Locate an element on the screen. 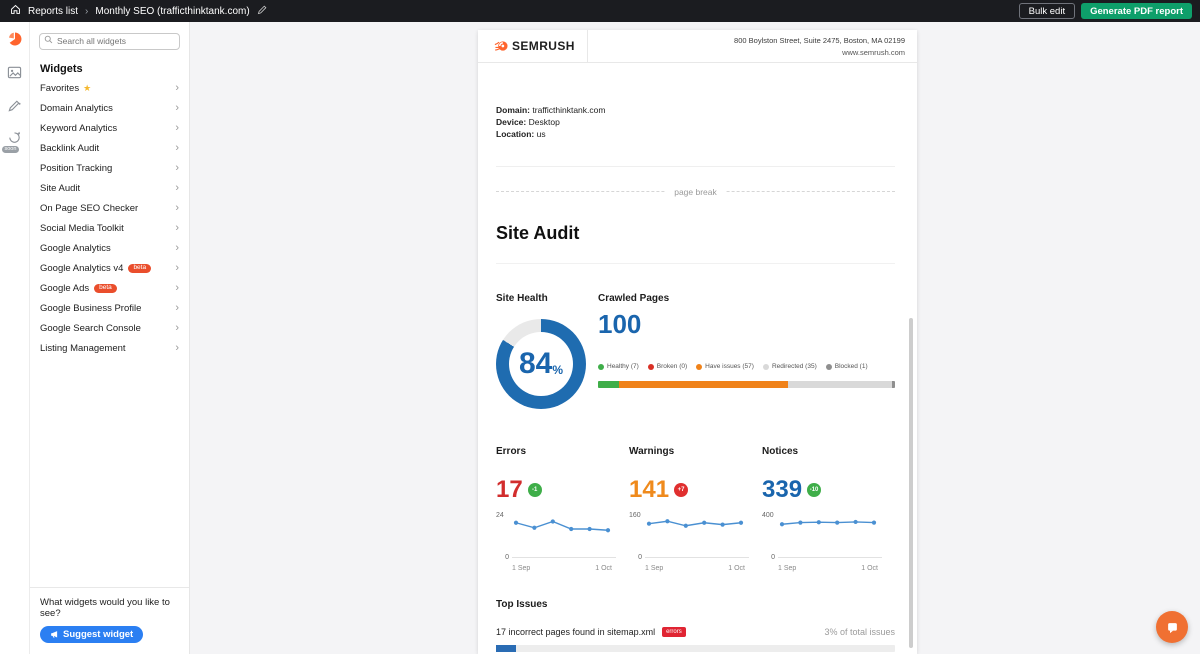 Image resolution: width=1200 pixels, height=654 pixels. images-icon is located at coordinates (15, 72).